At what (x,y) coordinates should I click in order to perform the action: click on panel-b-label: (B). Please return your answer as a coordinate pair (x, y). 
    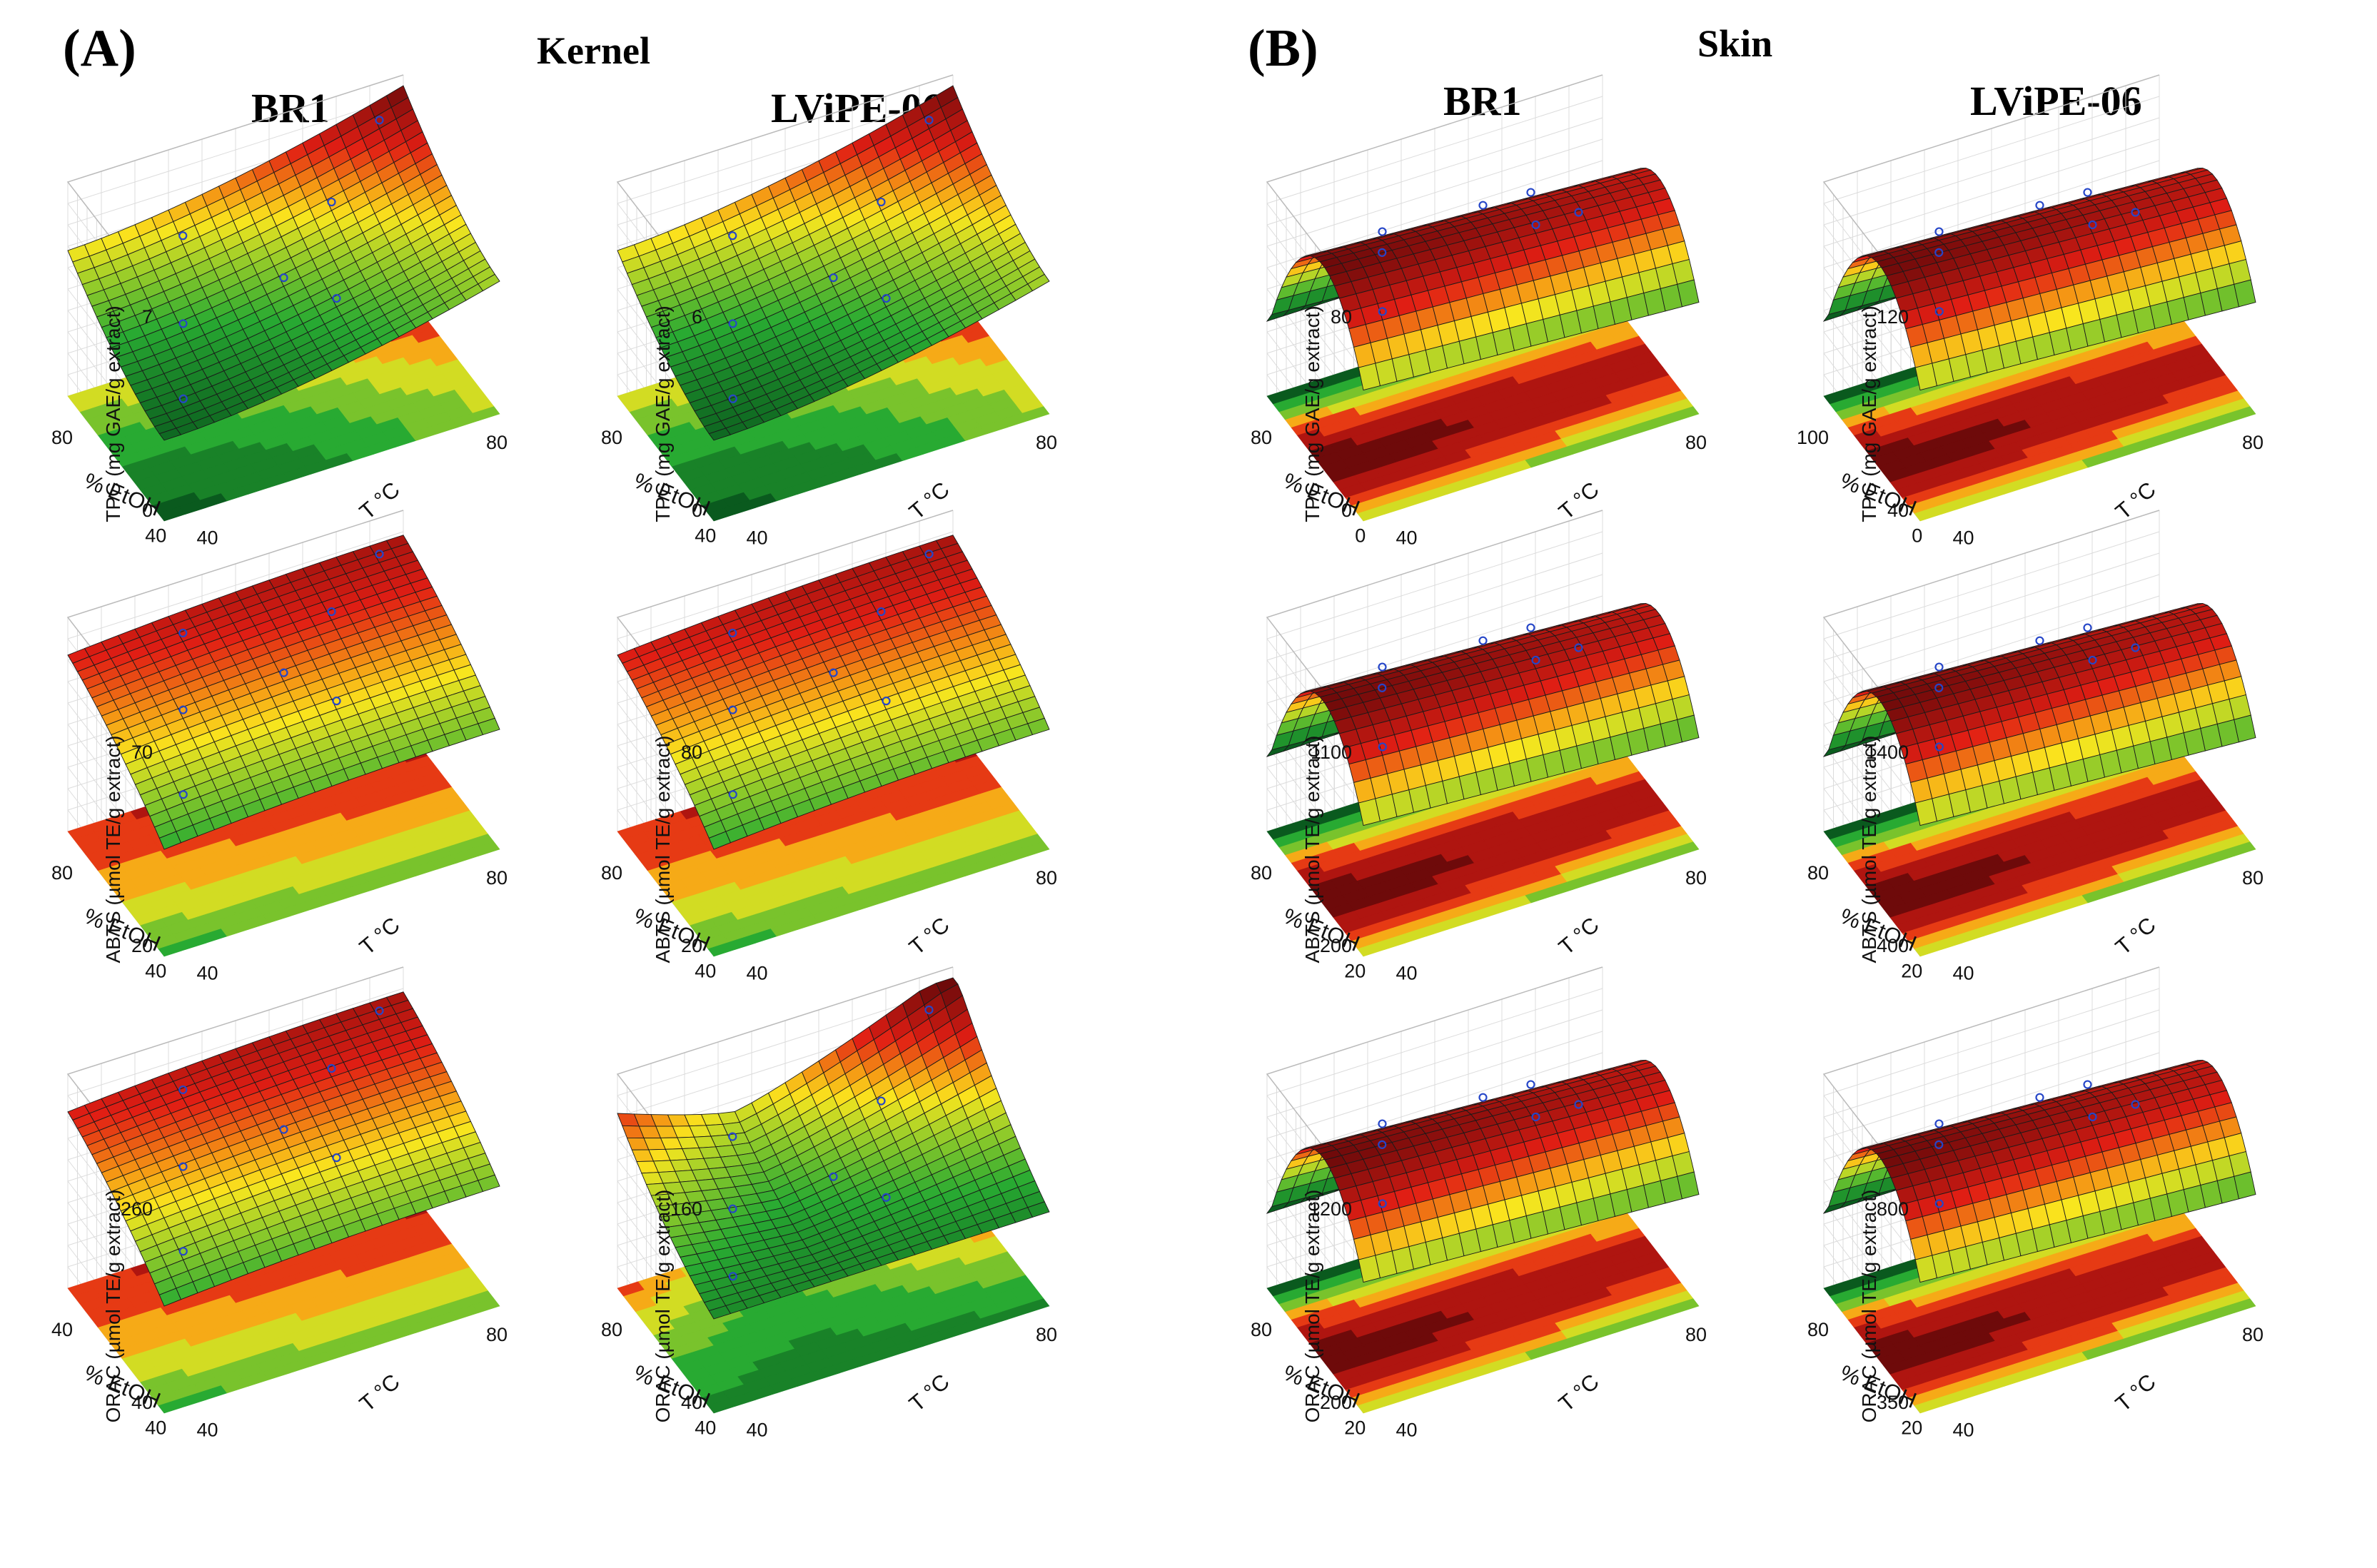
    Looking at the image, I should click on (1283, 48).